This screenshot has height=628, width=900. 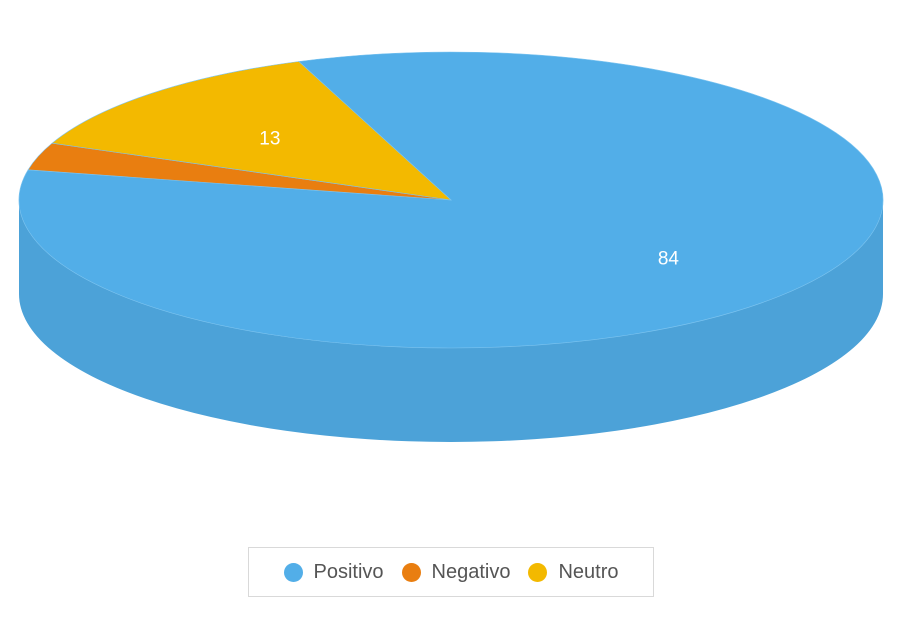 What do you see at coordinates (348, 571) in the screenshot?
I see `legend-label-positivo: Positivo` at bounding box center [348, 571].